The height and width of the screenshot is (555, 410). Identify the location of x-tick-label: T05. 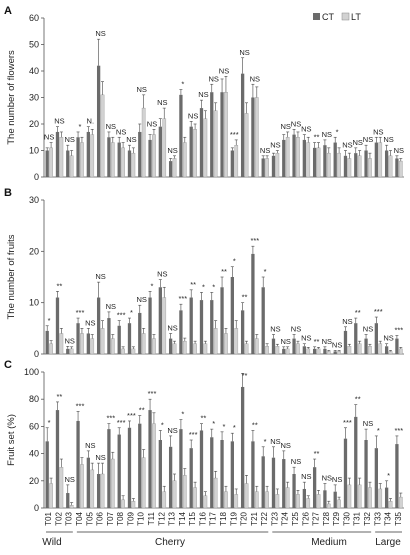
(89, 518).